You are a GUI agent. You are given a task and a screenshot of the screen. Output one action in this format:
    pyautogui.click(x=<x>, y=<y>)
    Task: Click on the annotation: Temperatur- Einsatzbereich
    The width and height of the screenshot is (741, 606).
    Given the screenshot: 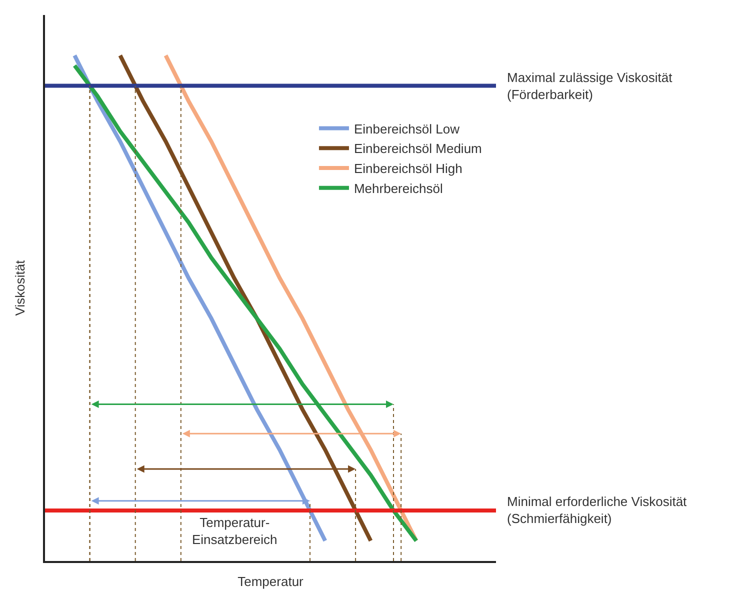 What is the action you would take?
    pyautogui.click(x=235, y=531)
    